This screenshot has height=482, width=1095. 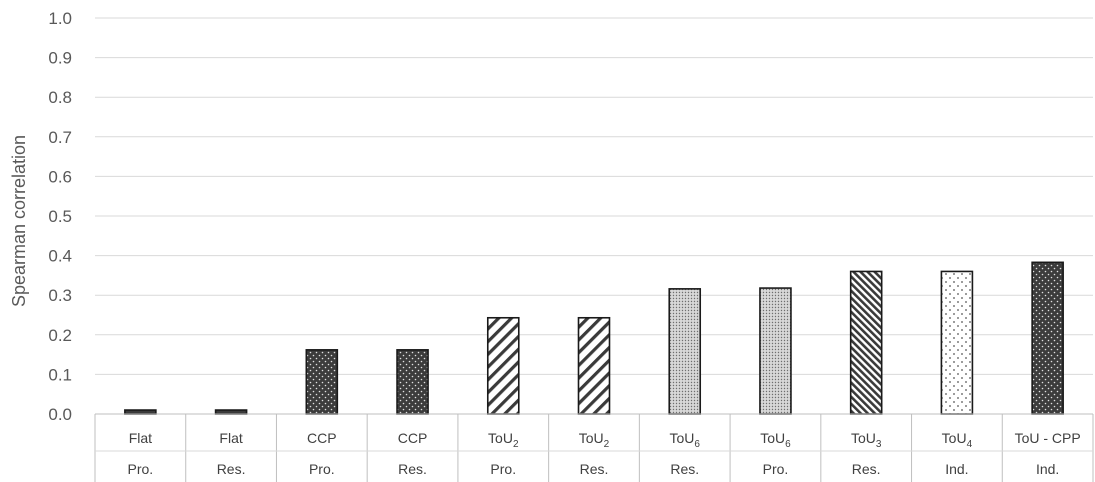 I want to click on y-tick-label: 0.9, so click(x=60, y=58).